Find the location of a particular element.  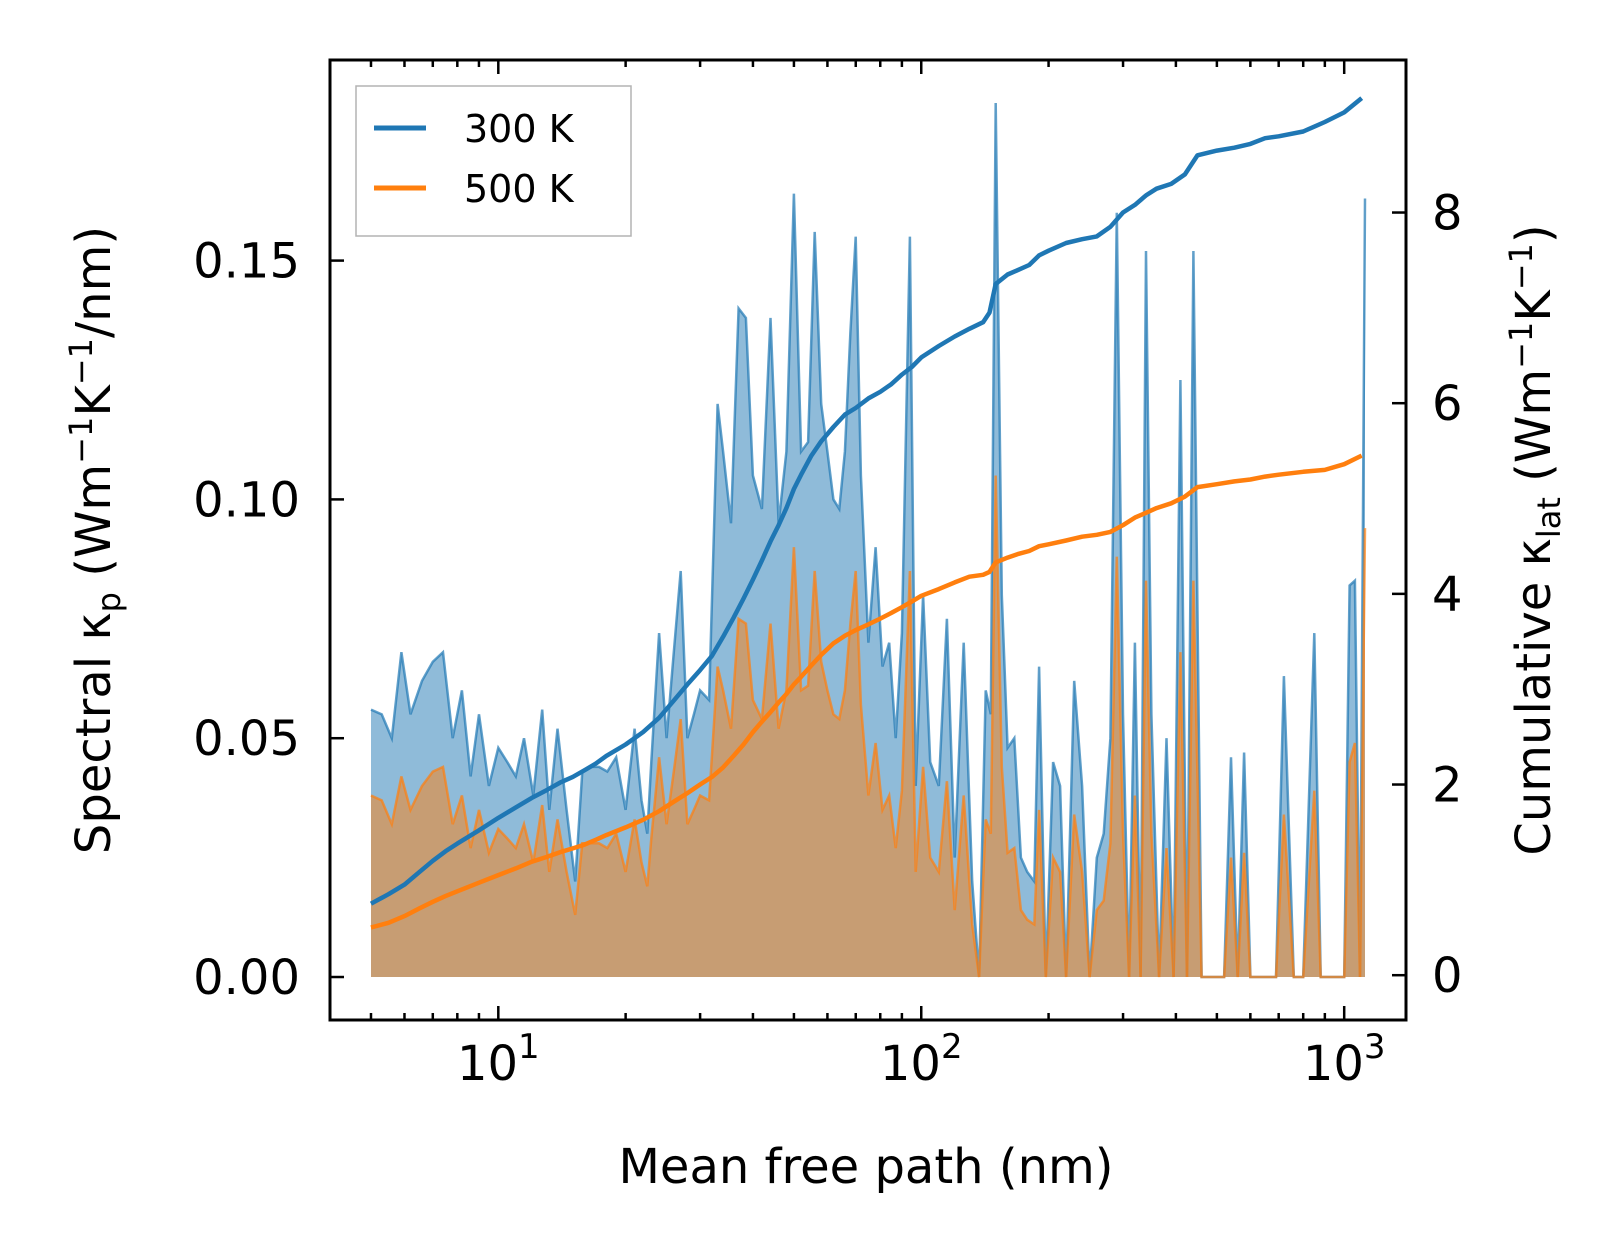

y-left-tick-label: 0.10 is located at coordinates (246, 500).